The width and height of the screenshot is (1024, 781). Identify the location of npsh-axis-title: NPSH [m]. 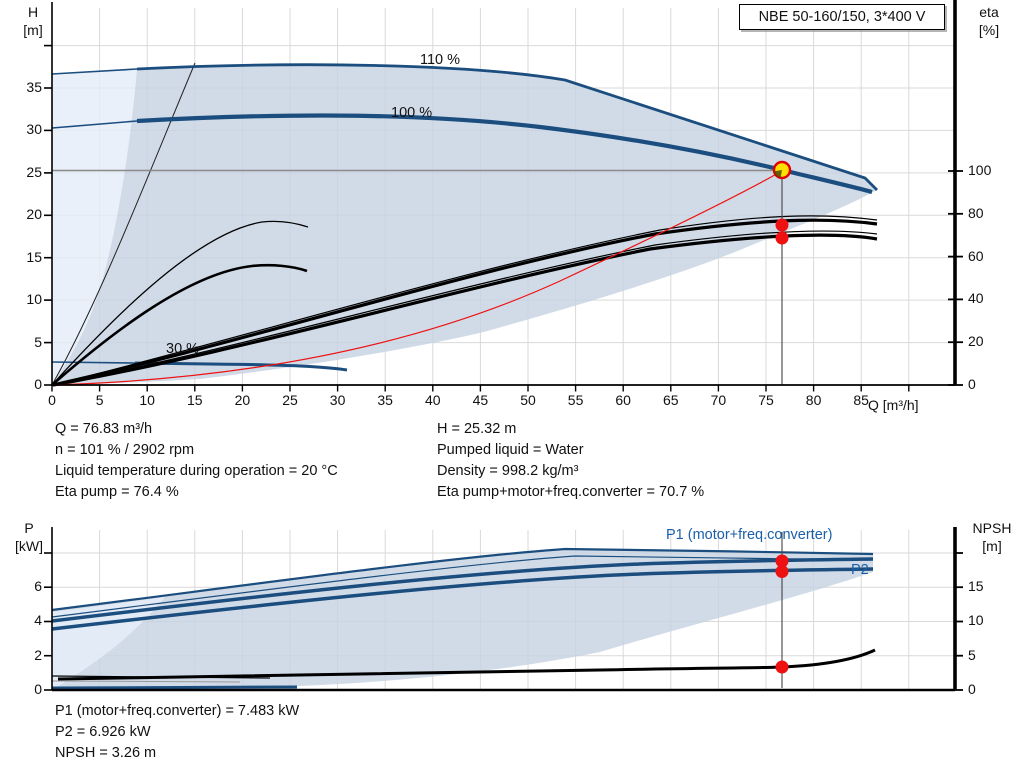
(992, 537).